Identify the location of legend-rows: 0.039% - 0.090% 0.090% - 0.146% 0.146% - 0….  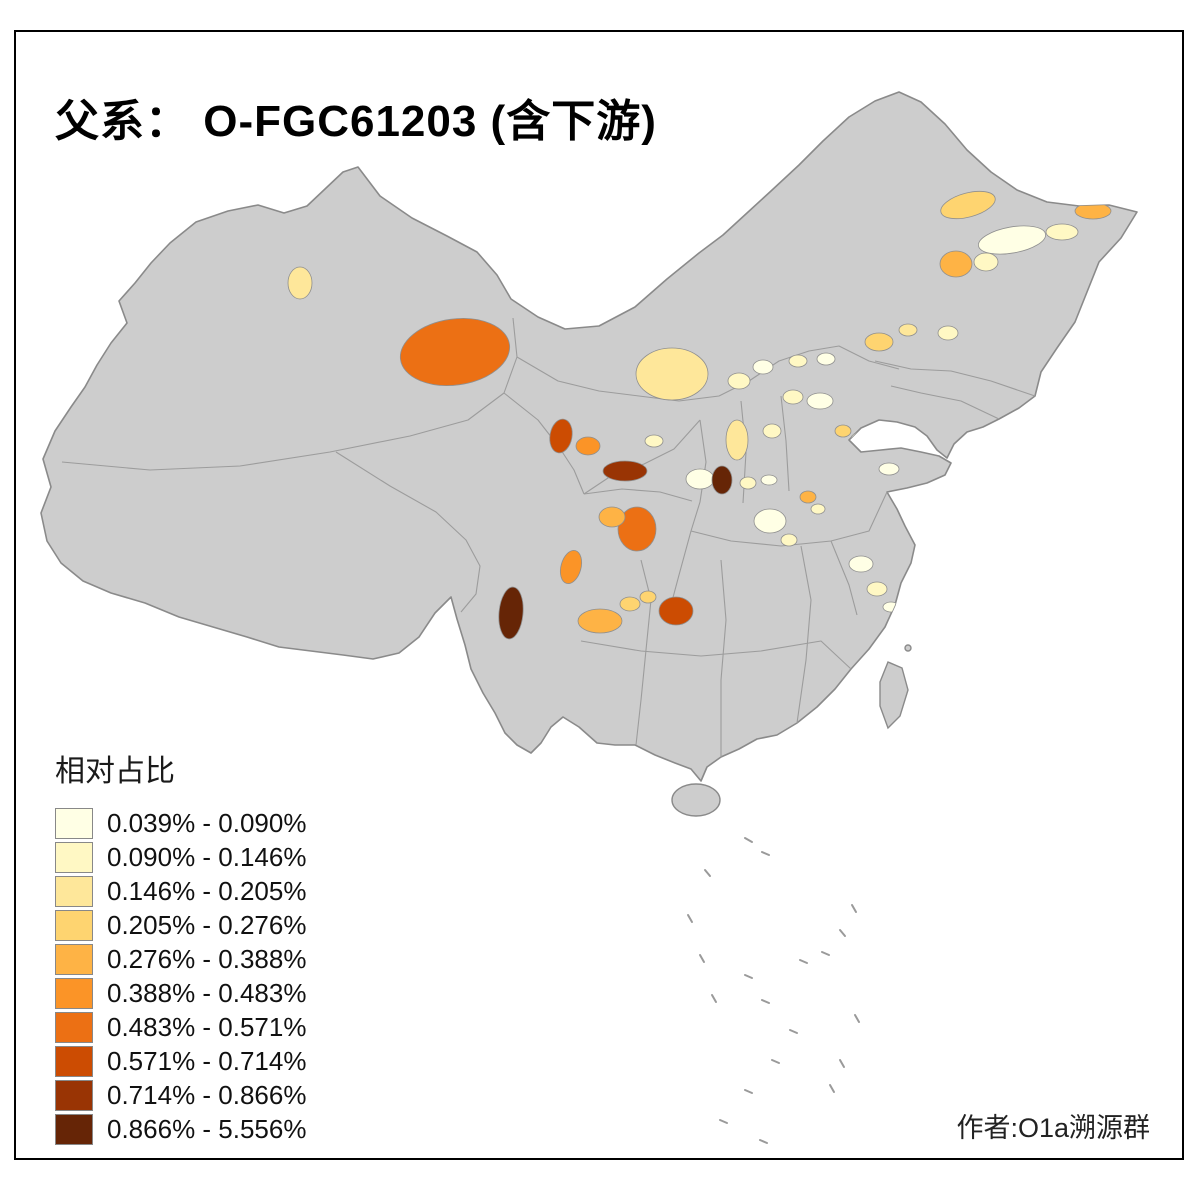
(180, 976).